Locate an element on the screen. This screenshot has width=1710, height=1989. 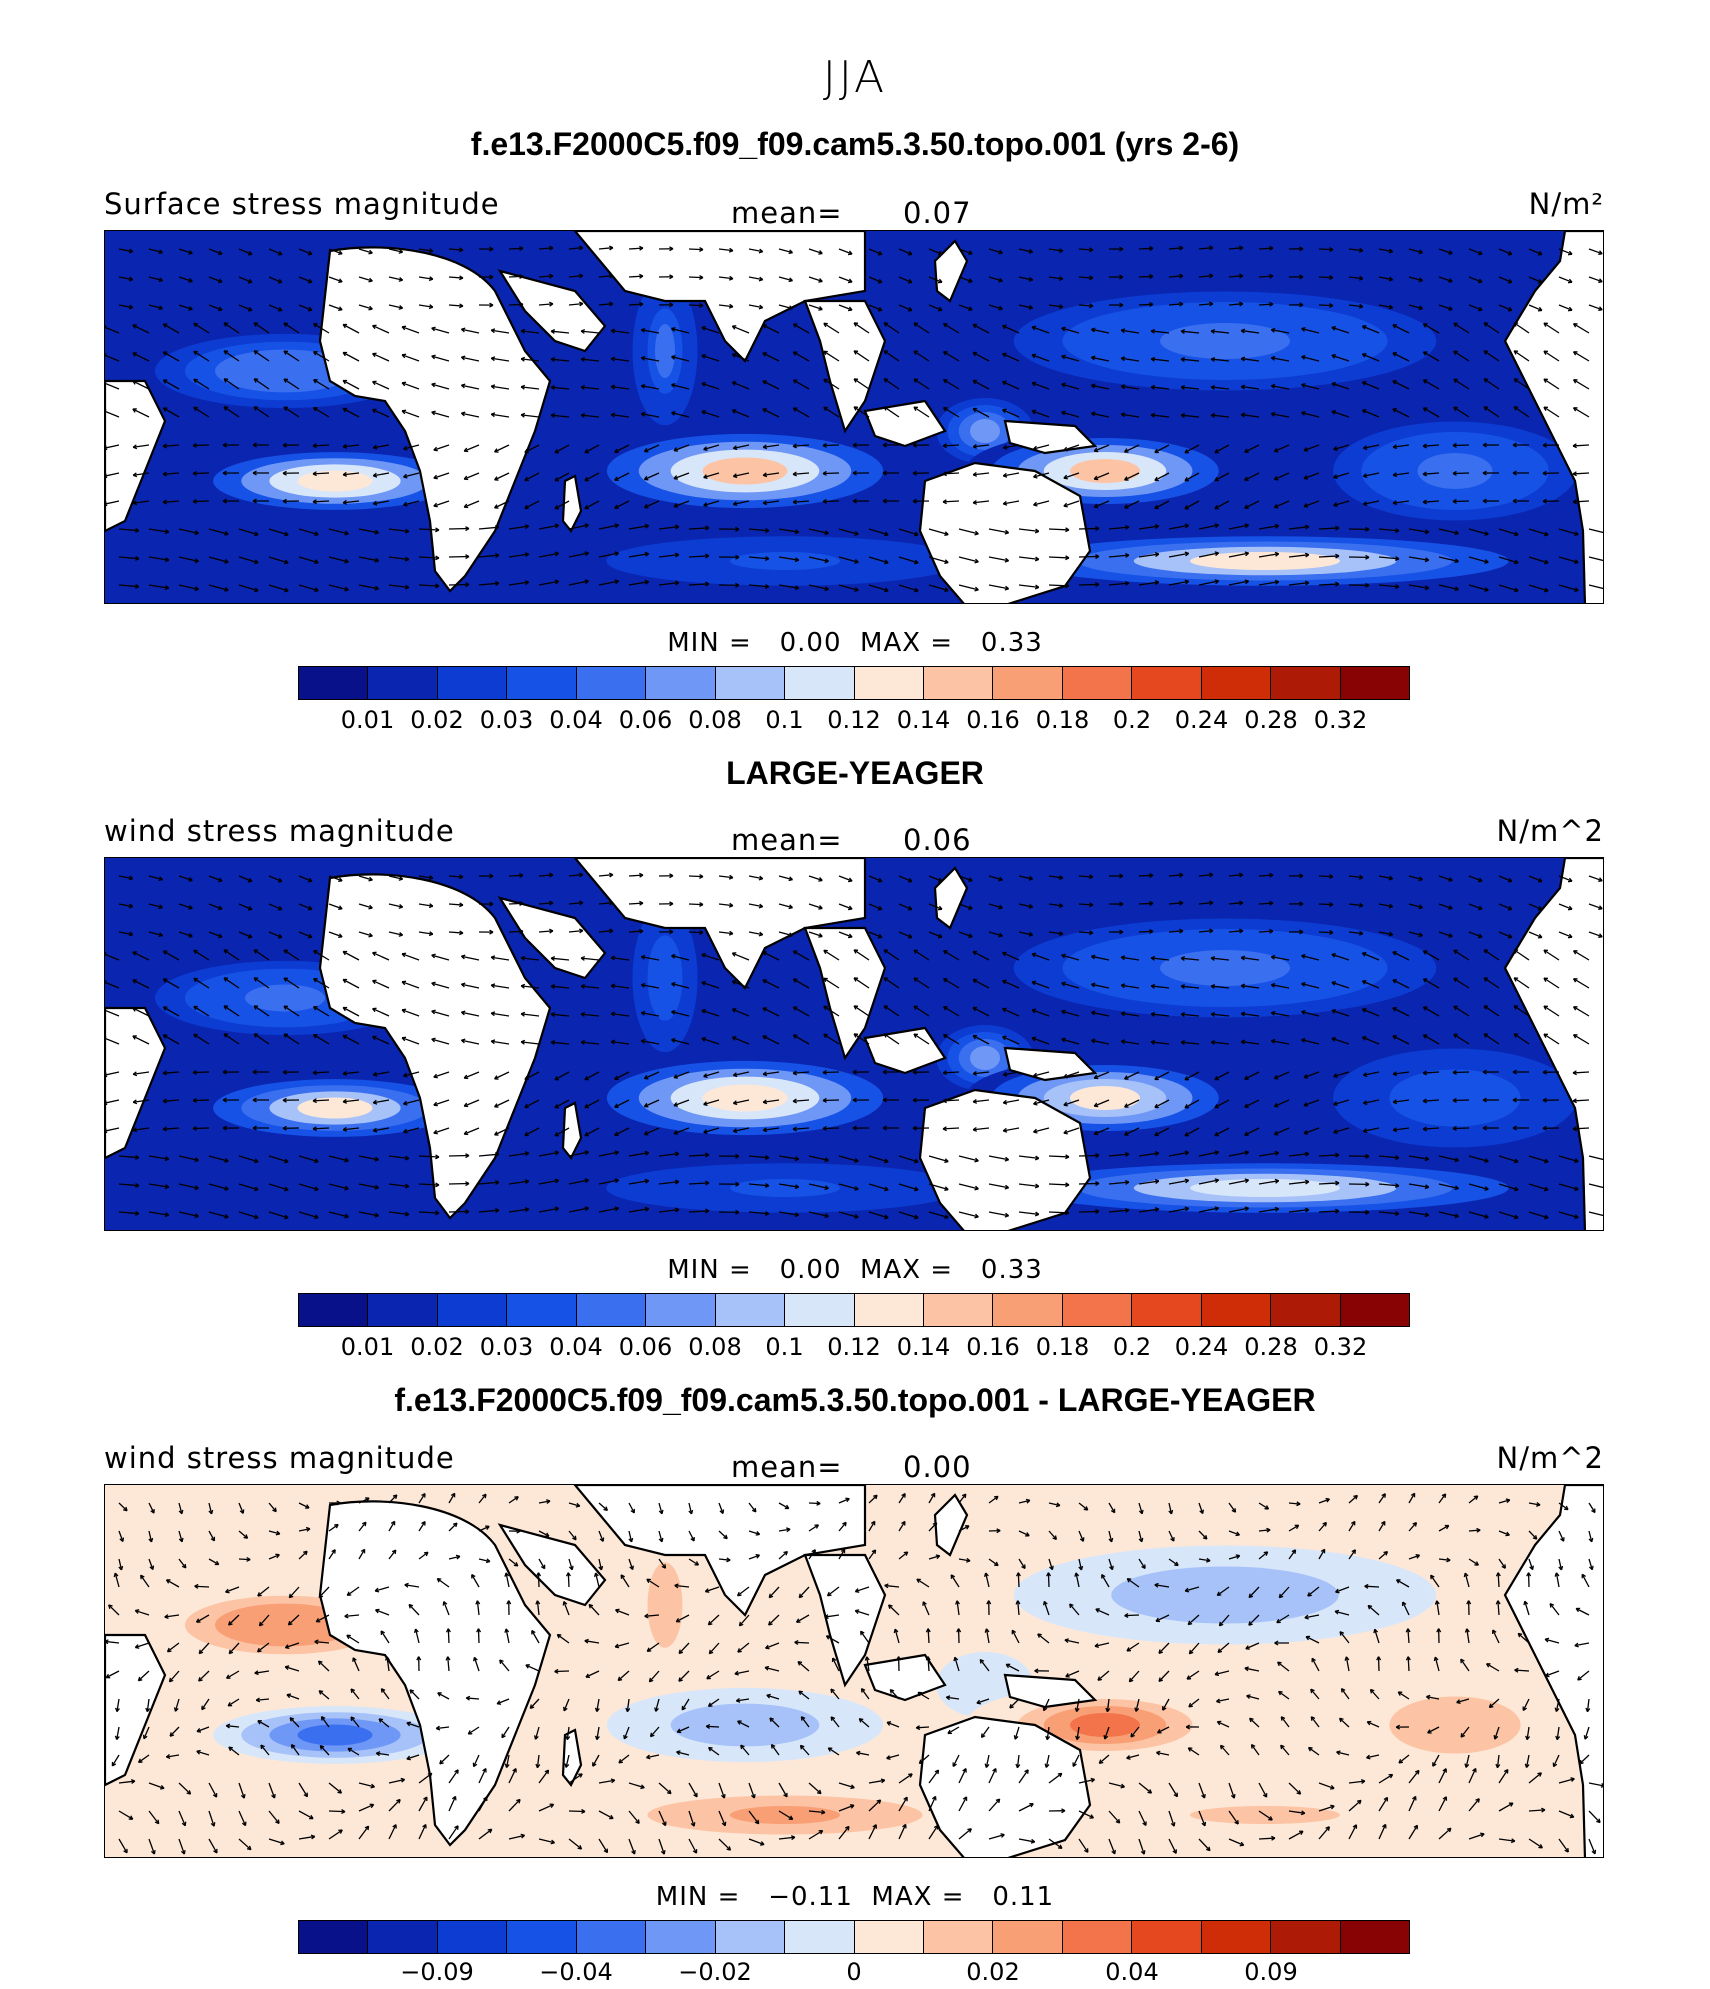
panel-3-colorbar is located at coordinates (854, 1937).